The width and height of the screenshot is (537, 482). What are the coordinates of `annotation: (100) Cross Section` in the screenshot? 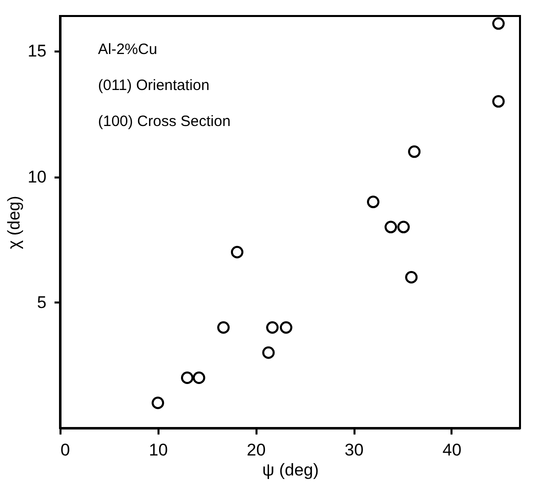 It's located at (164, 121).